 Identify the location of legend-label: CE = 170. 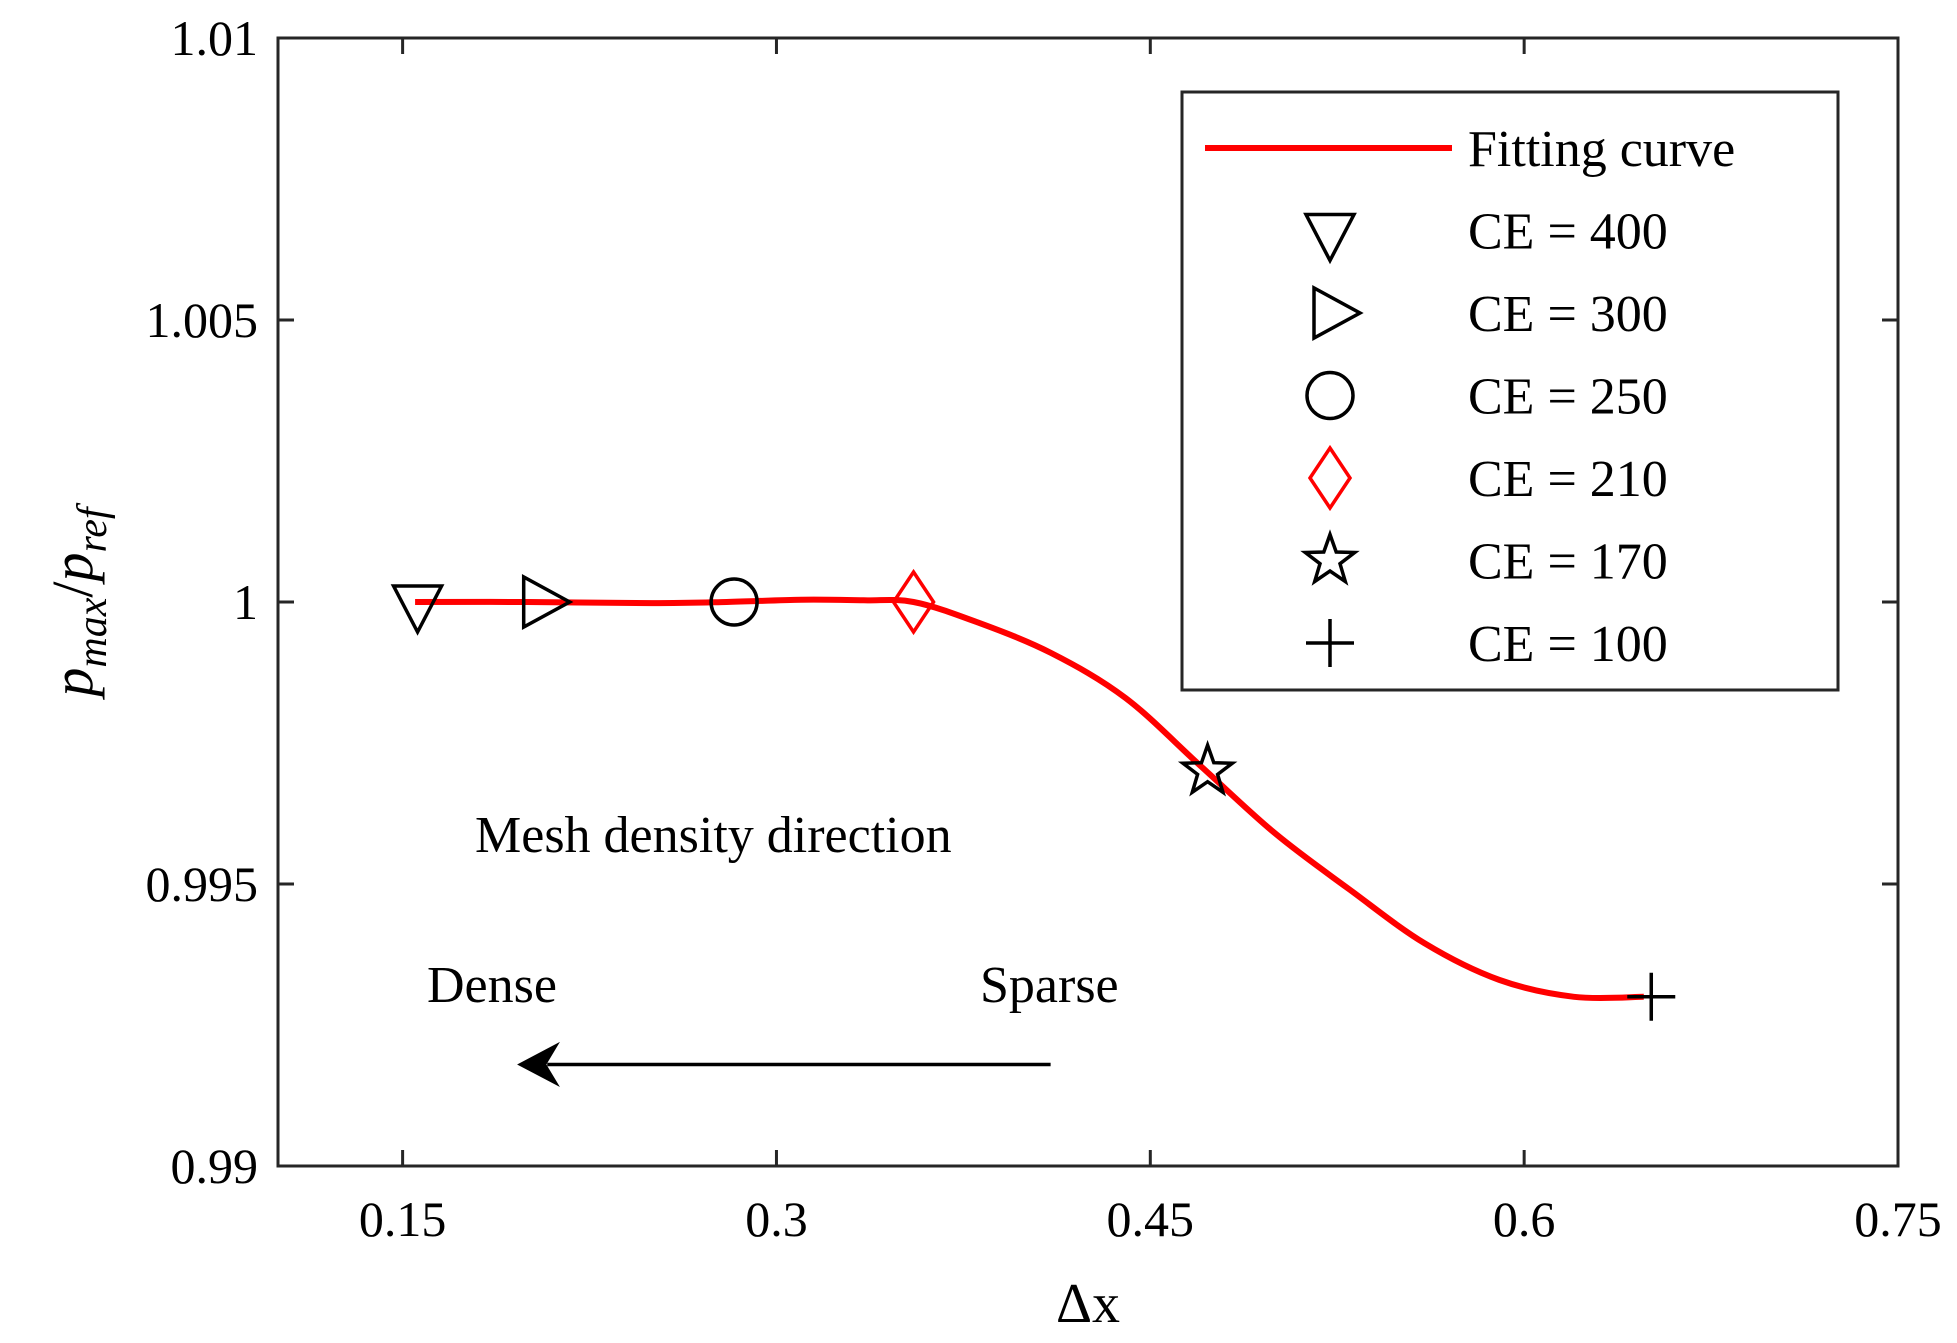
(1568, 562).